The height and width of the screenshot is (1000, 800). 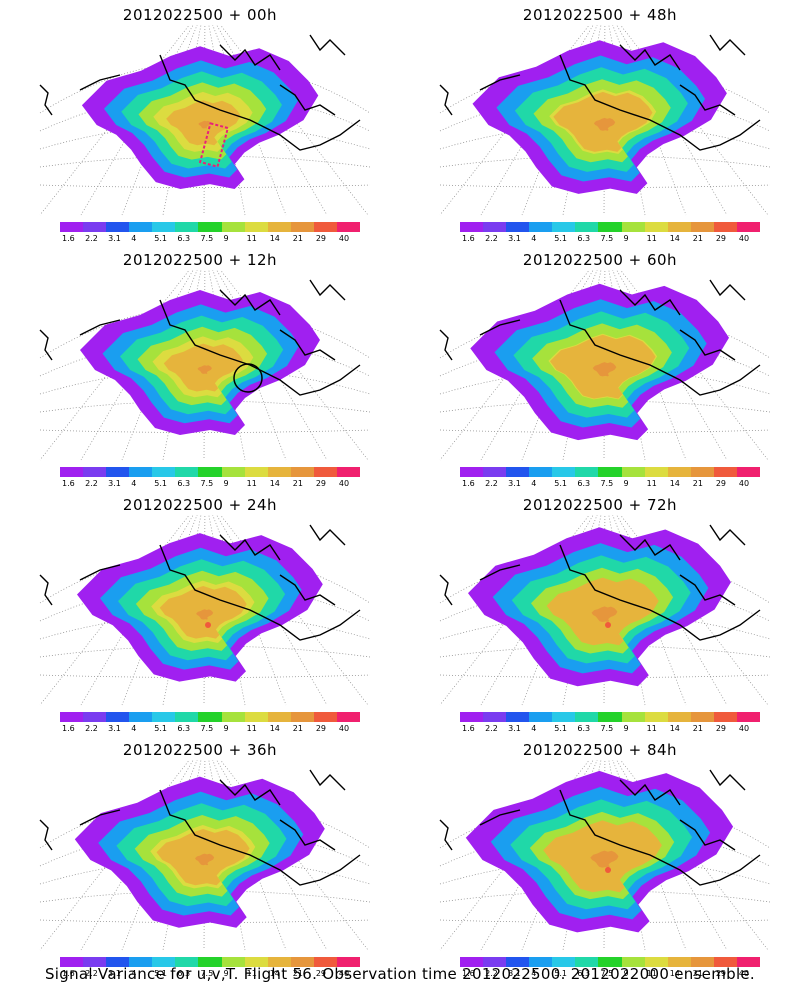 I want to click on panel-title: 2012022500 + 84h, so click(x=600, y=750).